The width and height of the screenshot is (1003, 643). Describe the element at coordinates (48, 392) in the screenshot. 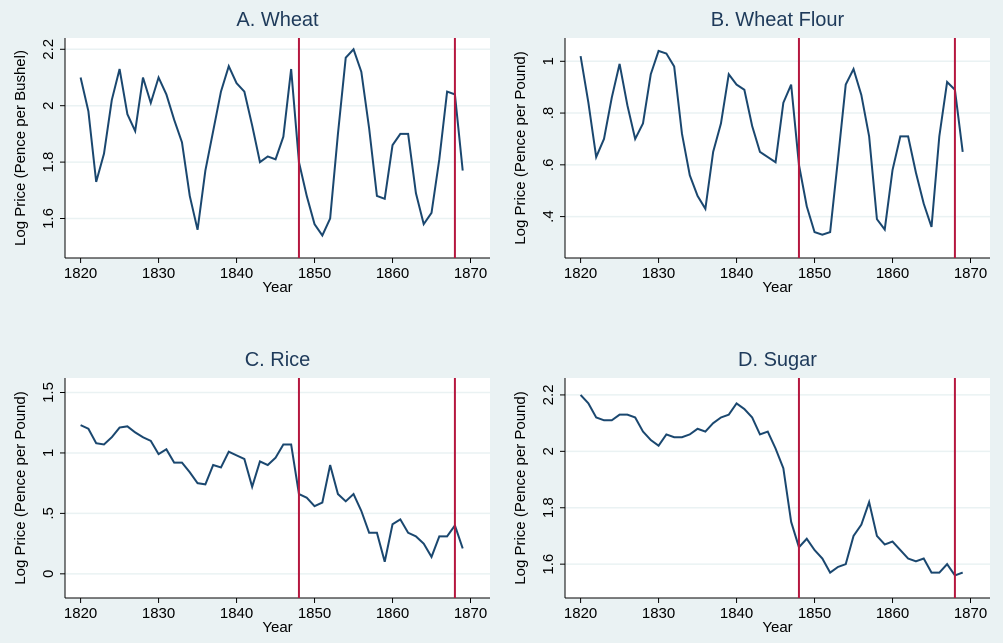

I see `y-tick-label: 1.5` at that location.